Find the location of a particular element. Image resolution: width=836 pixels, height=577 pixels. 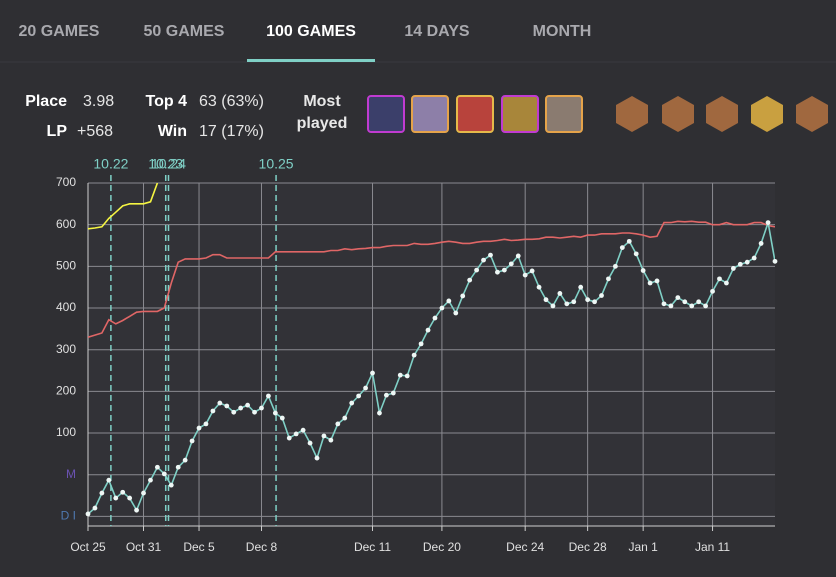

y-tick-label: 300 is located at coordinates (66, 349).